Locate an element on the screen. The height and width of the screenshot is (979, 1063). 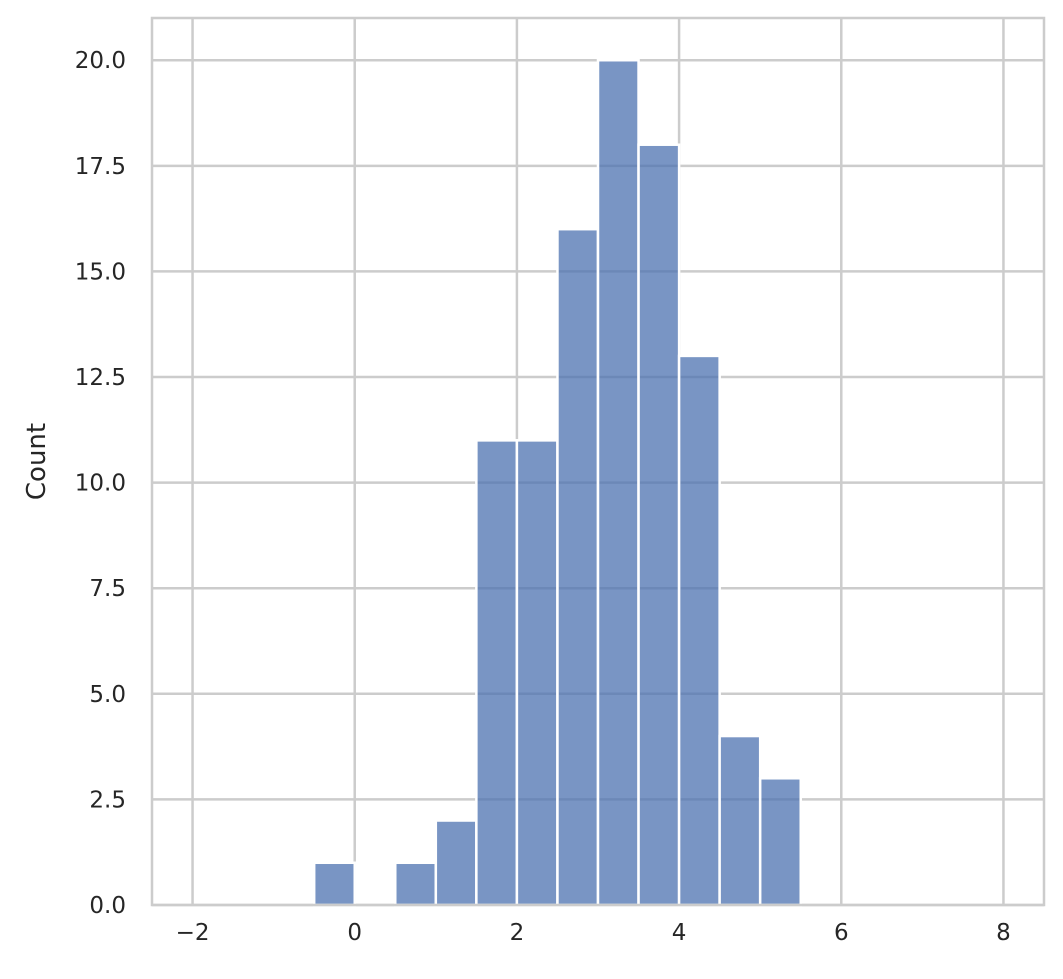
y-tick-label: 2.5 is located at coordinates (107, 800).